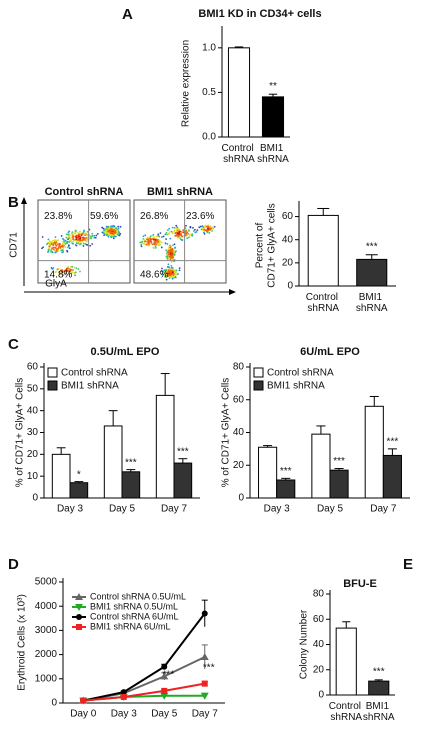 This screenshot has height=735, width=431. I want to click on x-tick-label: Control shRNA, so click(238, 154).